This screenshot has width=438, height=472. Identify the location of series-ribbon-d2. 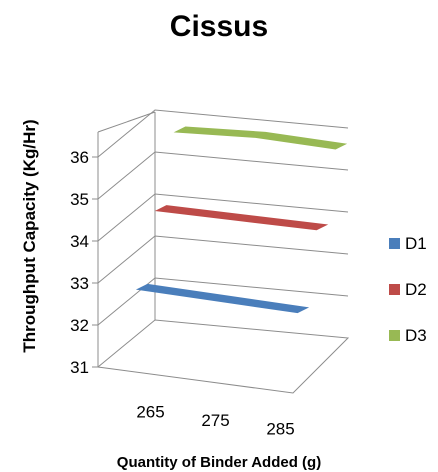
(241, 218).